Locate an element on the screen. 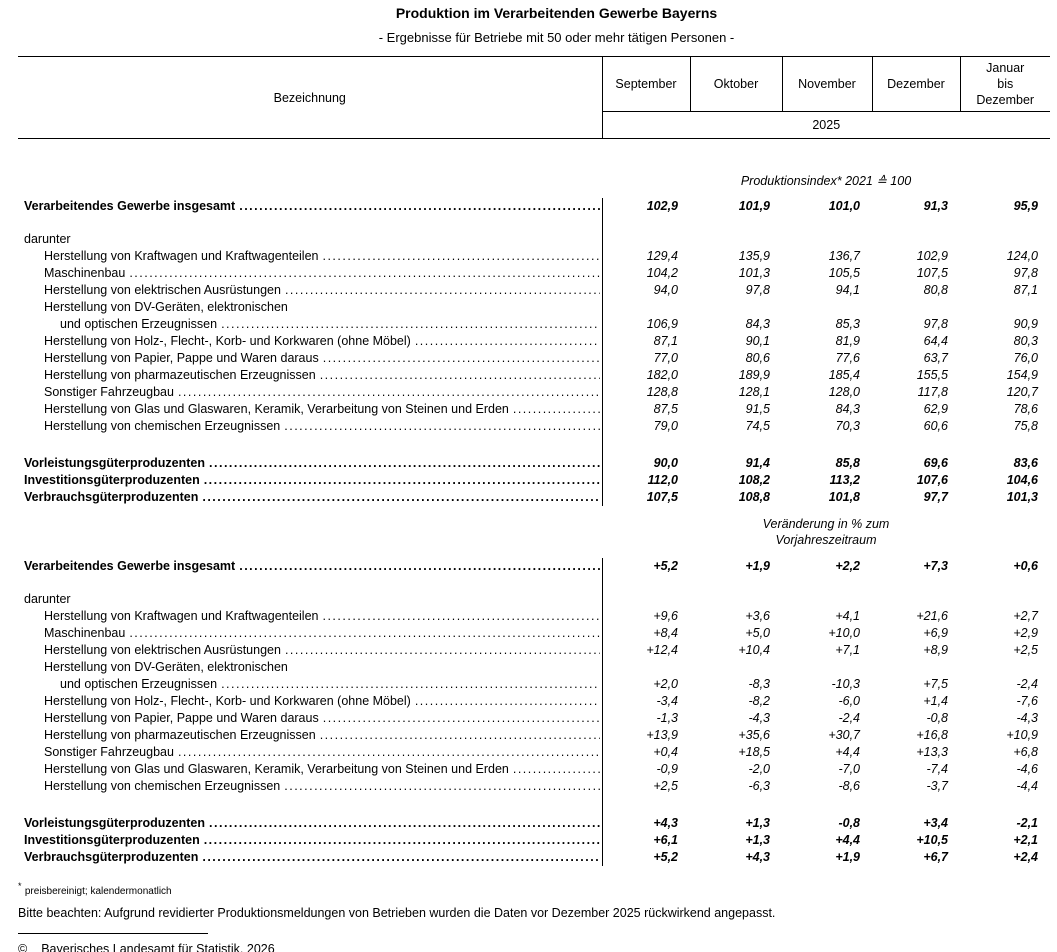 The image size is (1057, 952). value-cell: +2,7 is located at coordinates (1025, 616).